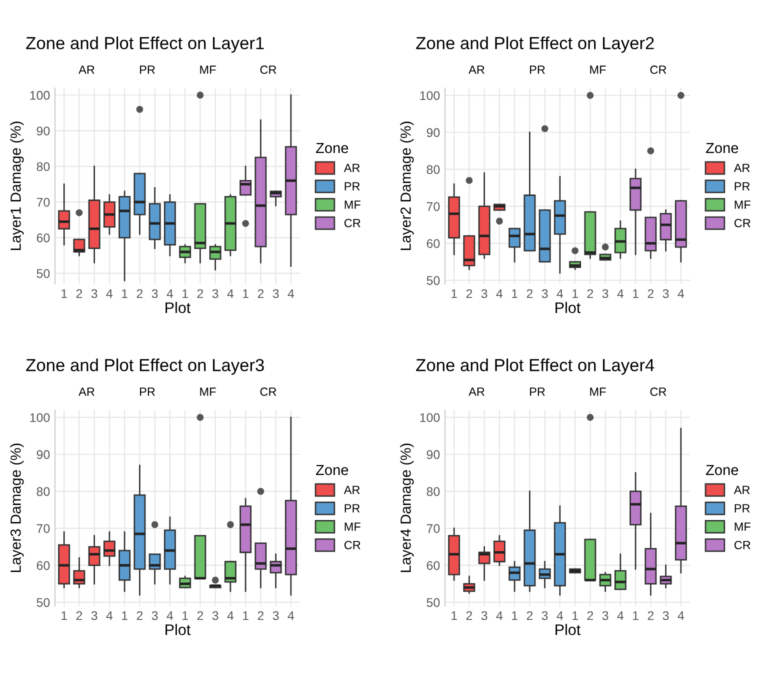 Image resolution: width=766 pixels, height=689 pixels. Describe the element at coordinates (535, 44) in the screenshot. I see `chart-title: Zone and Plot Effect on Layer2` at that location.